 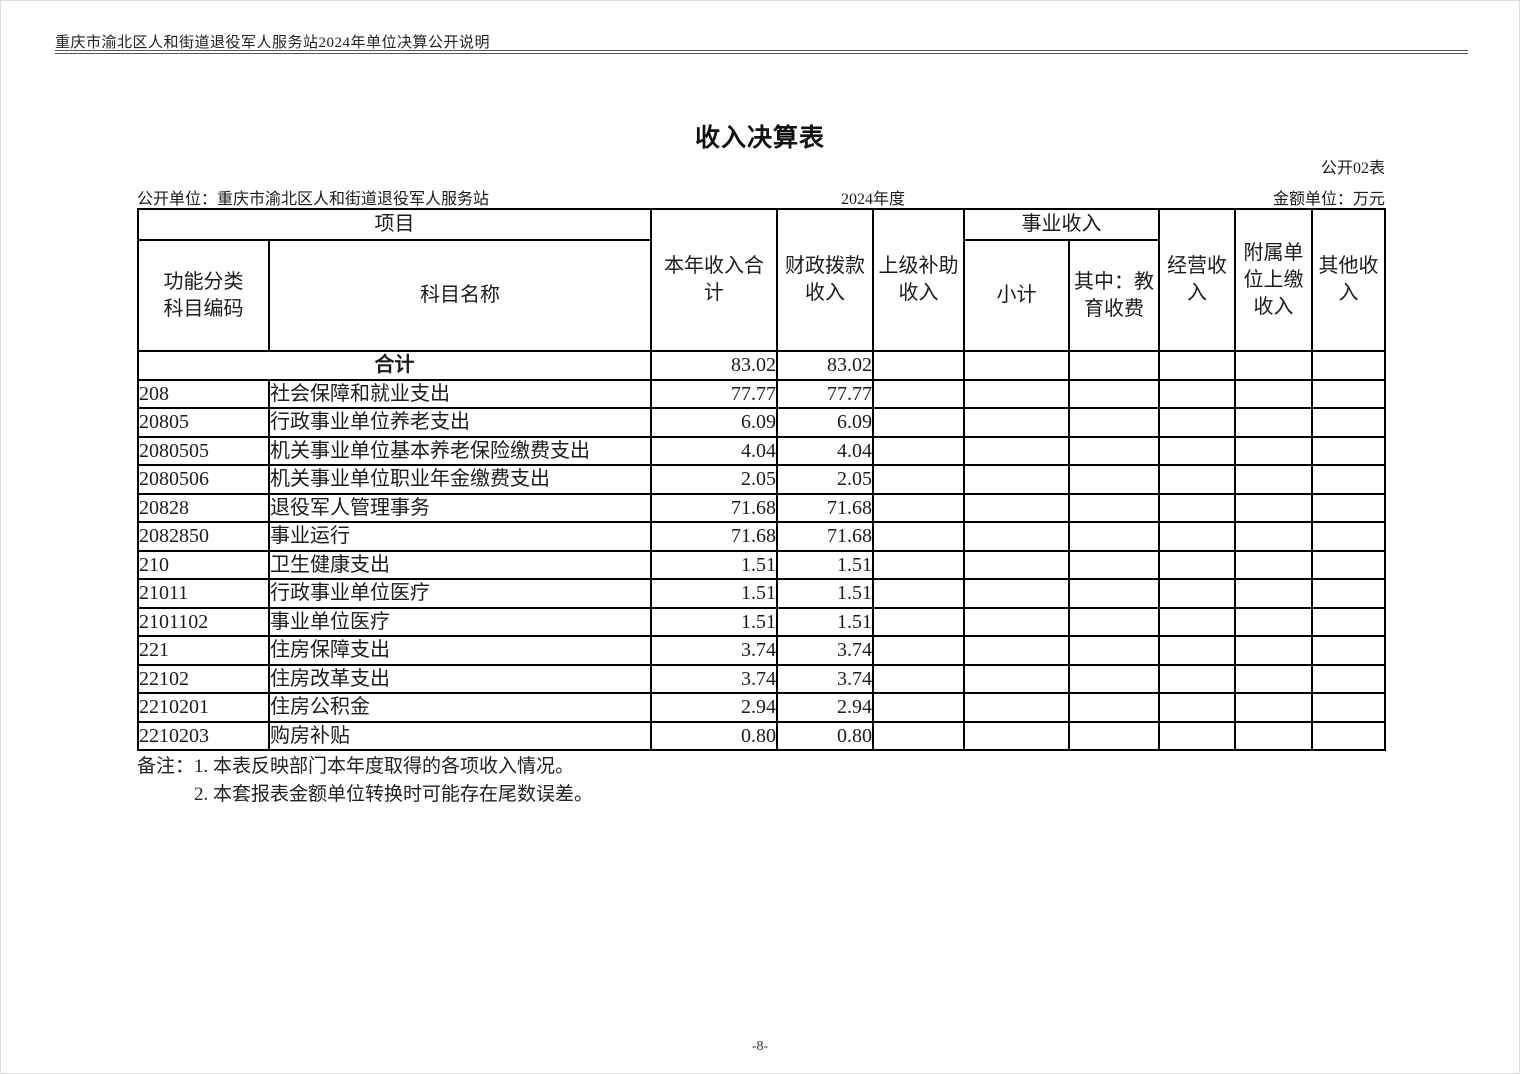 What do you see at coordinates (203, 393) in the screenshot?
I see `function-code-cell: 208` at bounding box center [203, 393].